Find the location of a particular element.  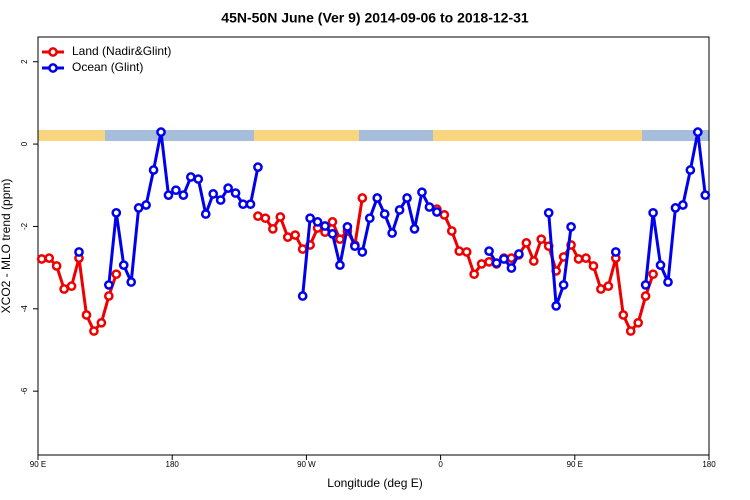

legend-marker is located at coordinates (53, 68).